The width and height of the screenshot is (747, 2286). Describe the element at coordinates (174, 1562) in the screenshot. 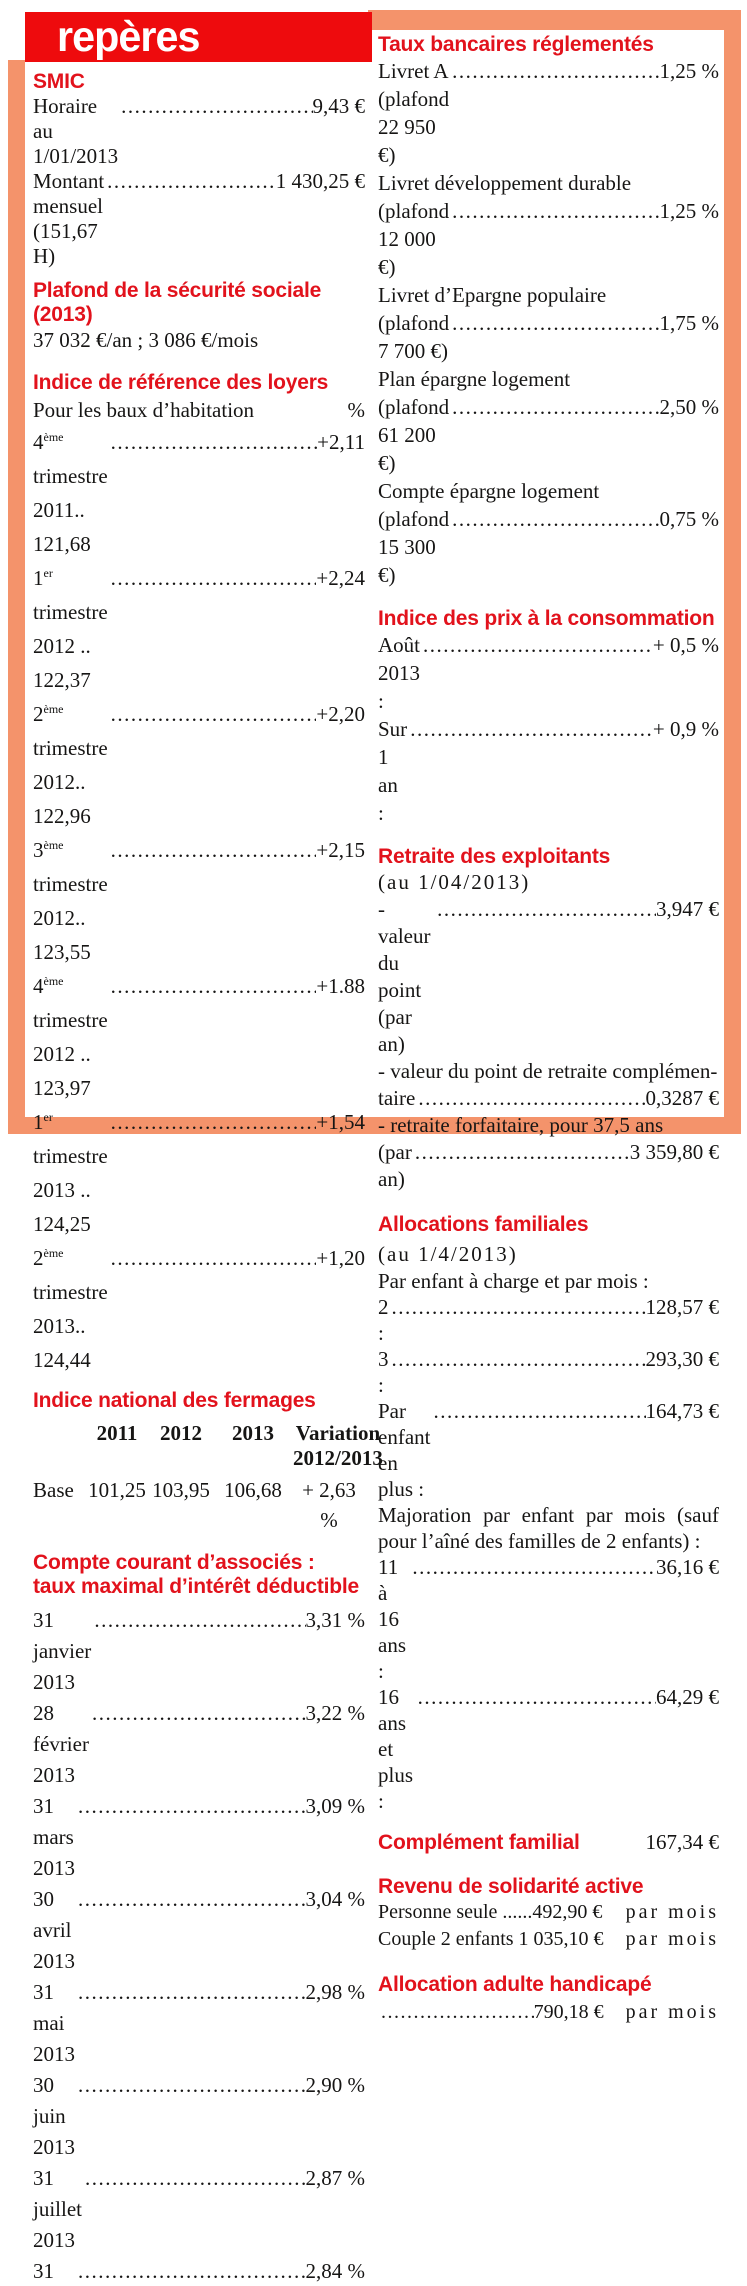

I see `heading-compte-courant-1: Compte courant d’associés :` at that location.